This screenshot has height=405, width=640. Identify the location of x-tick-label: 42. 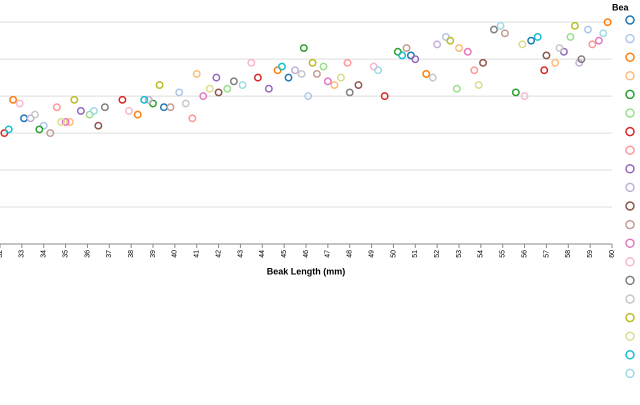
(218, 254).